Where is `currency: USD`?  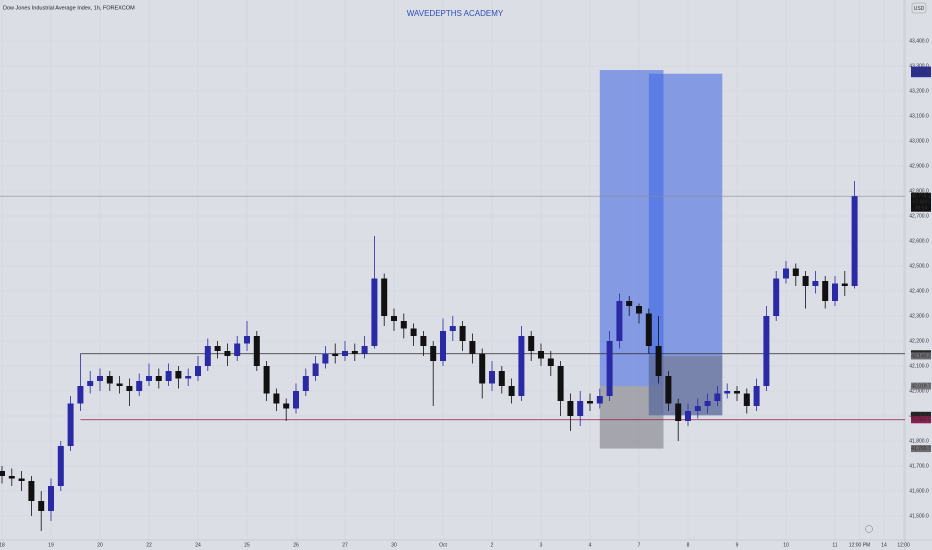
currency: USD is located at coordinates (919, 9).